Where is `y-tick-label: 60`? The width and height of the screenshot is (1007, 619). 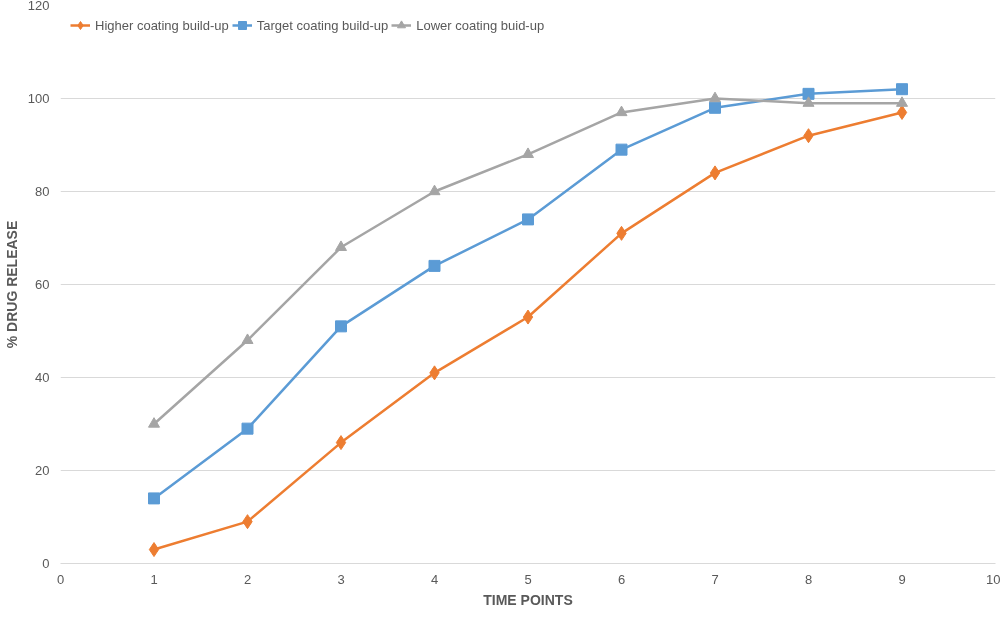
y-tick-label: 60 is located at coordinates (42, 284).